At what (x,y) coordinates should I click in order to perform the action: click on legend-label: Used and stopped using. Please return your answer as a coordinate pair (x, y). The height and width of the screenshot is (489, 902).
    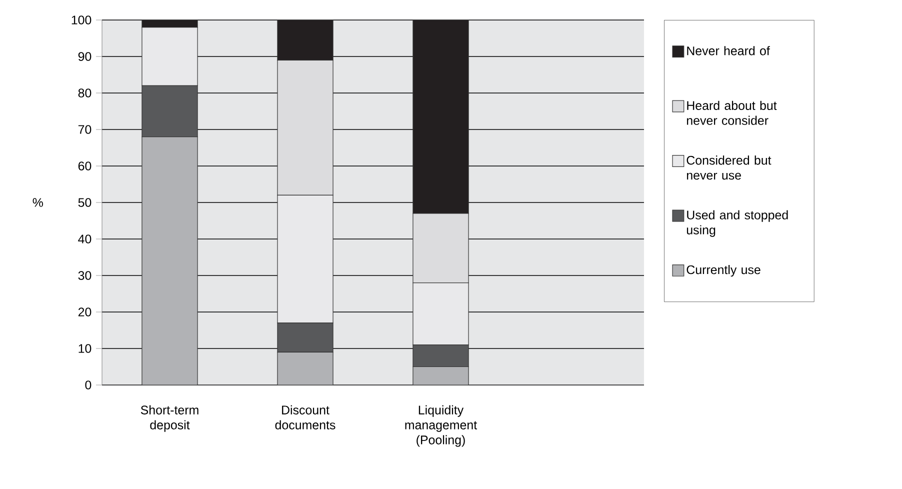
    Looking at the image, I should click on (737, 223).